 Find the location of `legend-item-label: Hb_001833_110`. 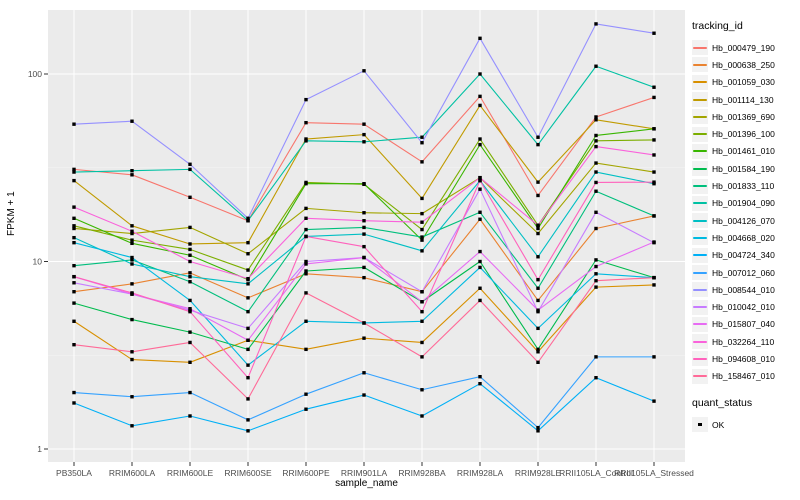

legend-item-label: Hb_001833_110 is located at coordinates (743, 186).